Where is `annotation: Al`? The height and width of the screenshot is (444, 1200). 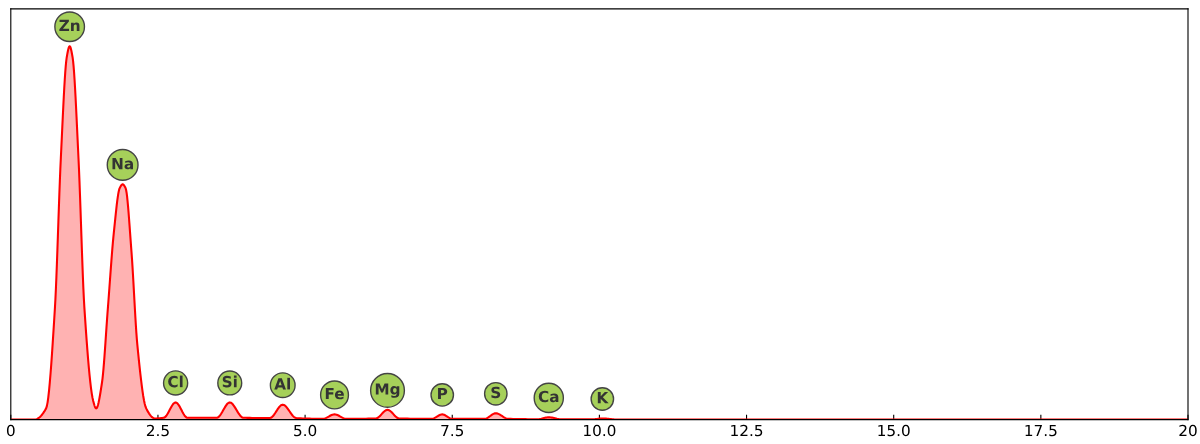 annotation: Al is located at coordinates (282, 383).